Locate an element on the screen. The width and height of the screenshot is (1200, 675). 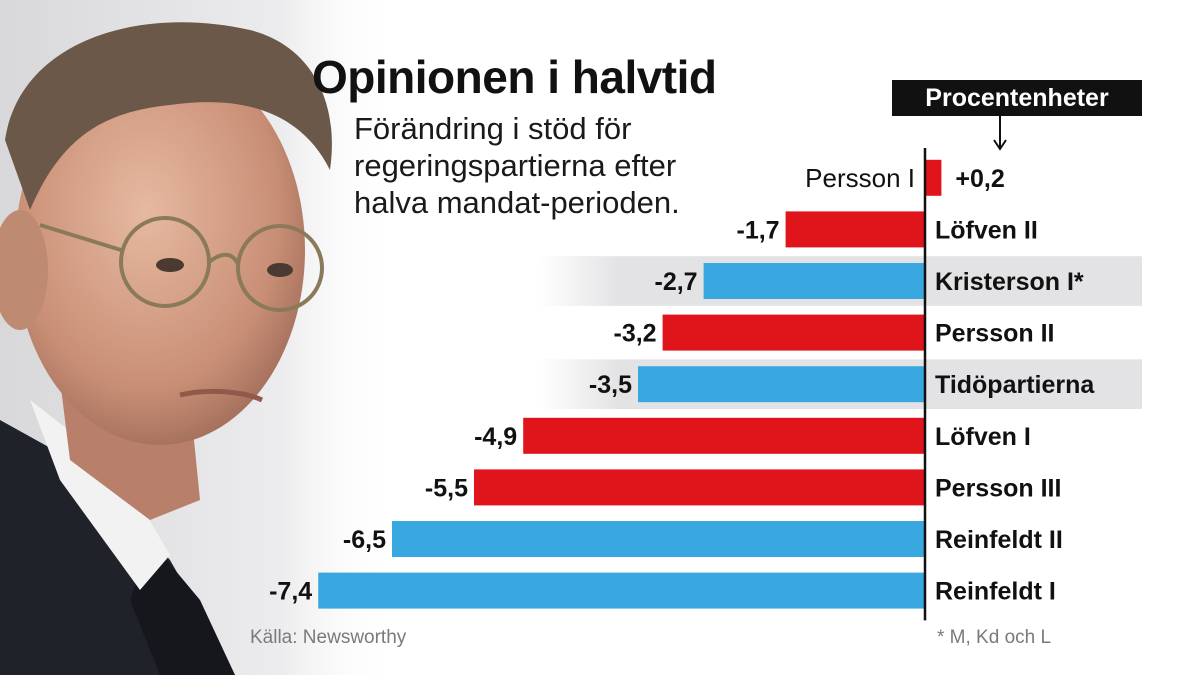
data-label: -6,5 is located at coordinates (364, 540).